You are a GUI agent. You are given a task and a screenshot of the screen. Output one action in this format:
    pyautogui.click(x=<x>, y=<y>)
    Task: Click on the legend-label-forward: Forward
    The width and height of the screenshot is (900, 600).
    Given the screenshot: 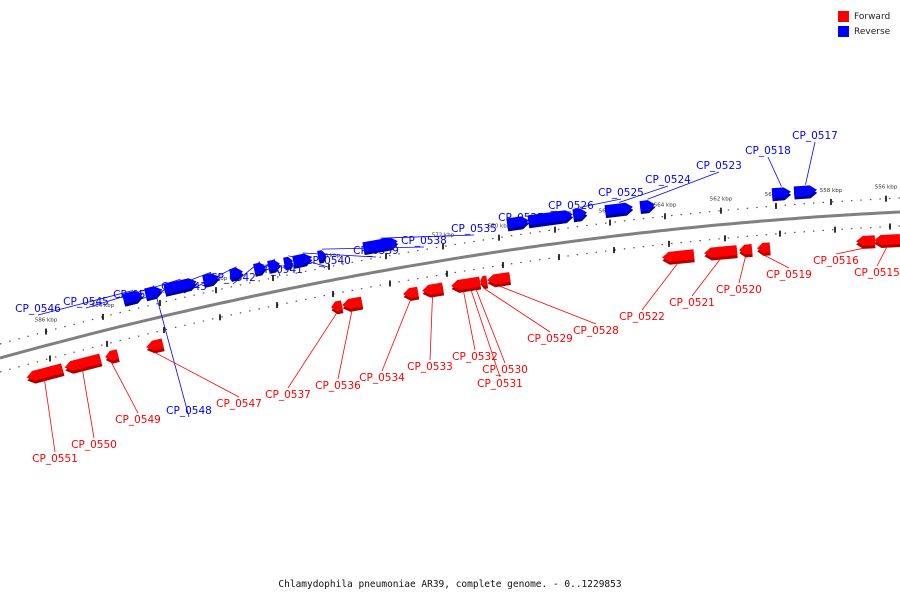 What is the action you would take?
    pyautogui.click(x=872, y=16)
    